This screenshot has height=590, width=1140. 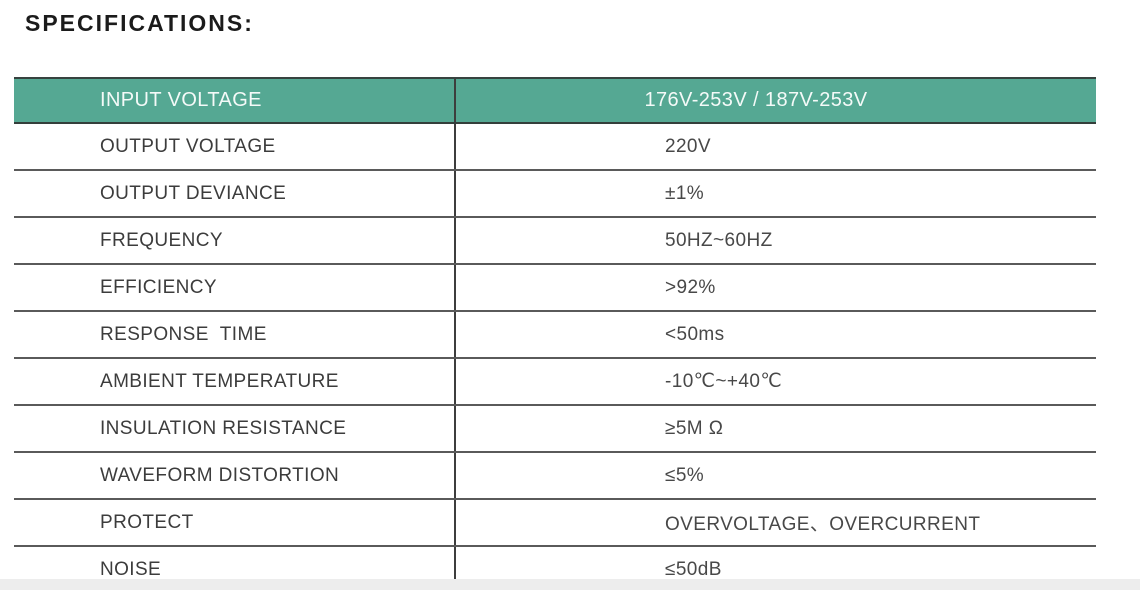 What do you see at coordinates (555, 429) in the screenshot?
I see `table-row: INSULATION RESISTANCE ≥5M Ω` at bounding box center [555, 429].